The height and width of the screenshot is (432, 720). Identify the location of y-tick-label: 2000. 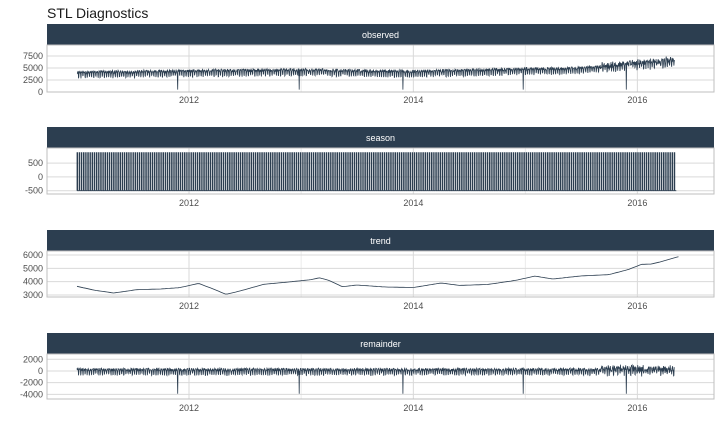
(33, 359).